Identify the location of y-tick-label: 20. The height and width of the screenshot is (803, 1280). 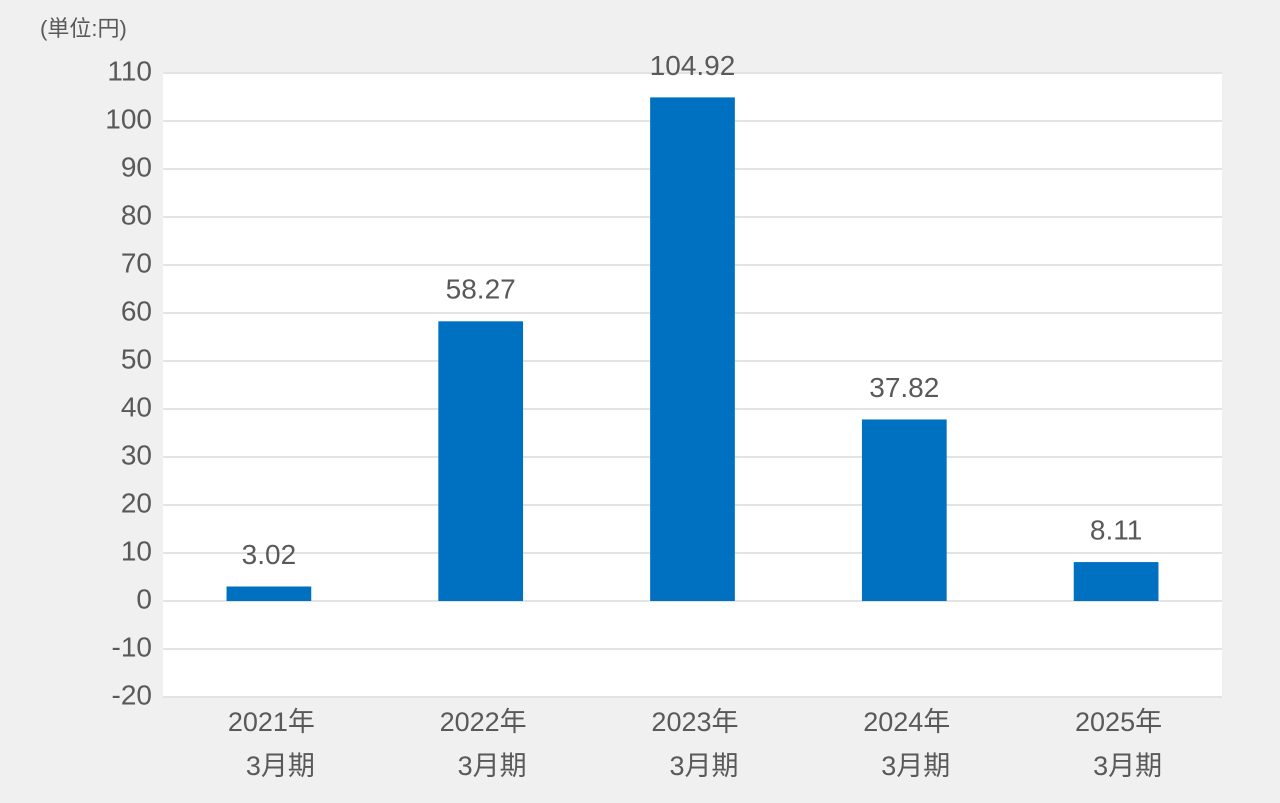
(136, 502).